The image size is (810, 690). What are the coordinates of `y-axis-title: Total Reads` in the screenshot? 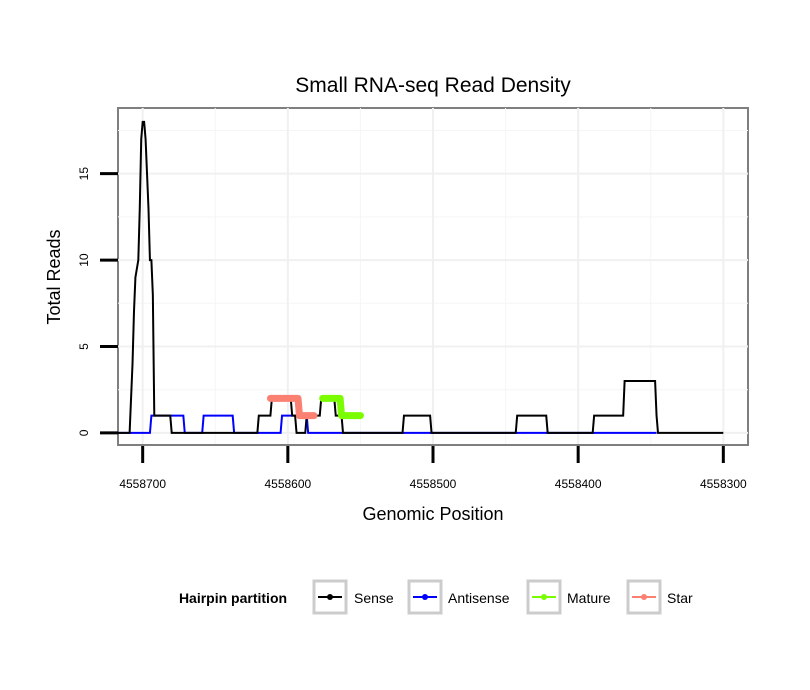 It's located at (54, 276).